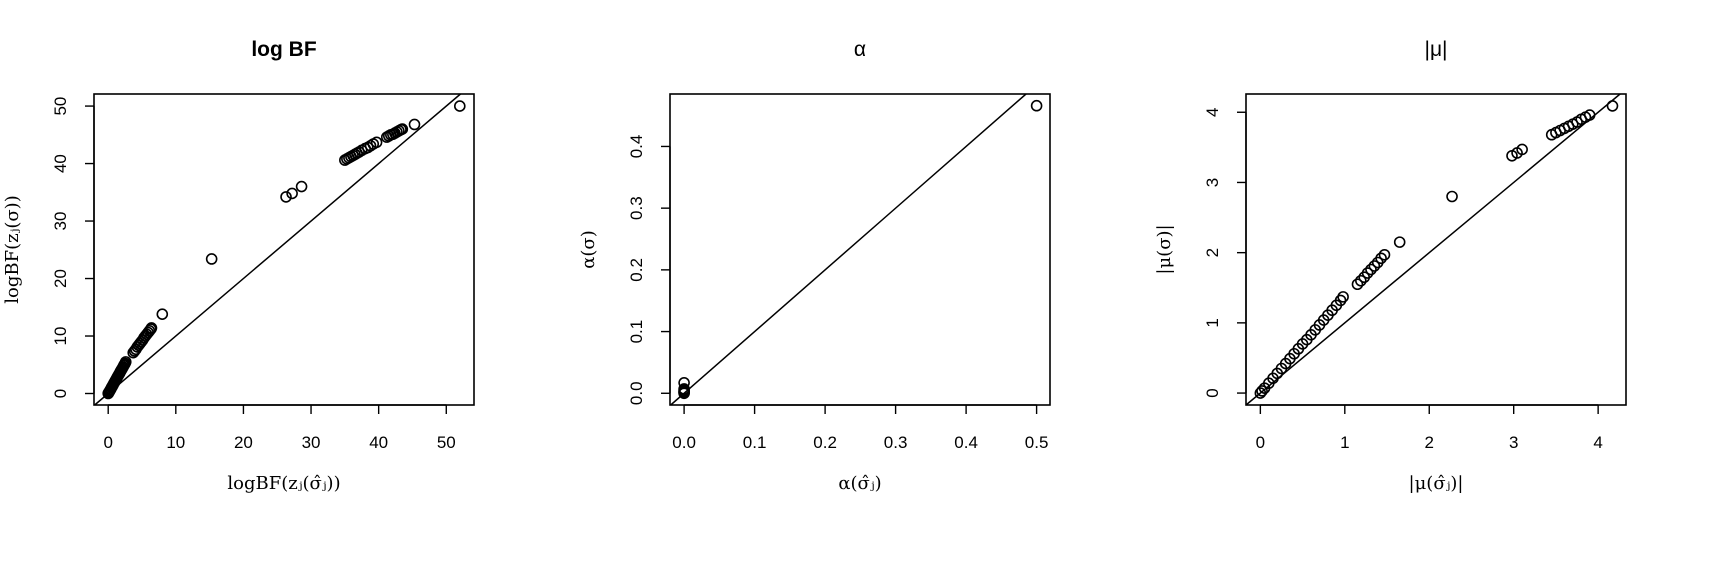 Image resolution: width=1728 pixels, height=576 pixels. Describe the element at coordinates (636, 147) in the screenshot. I see `y-tick-label: 0.4` at that location.